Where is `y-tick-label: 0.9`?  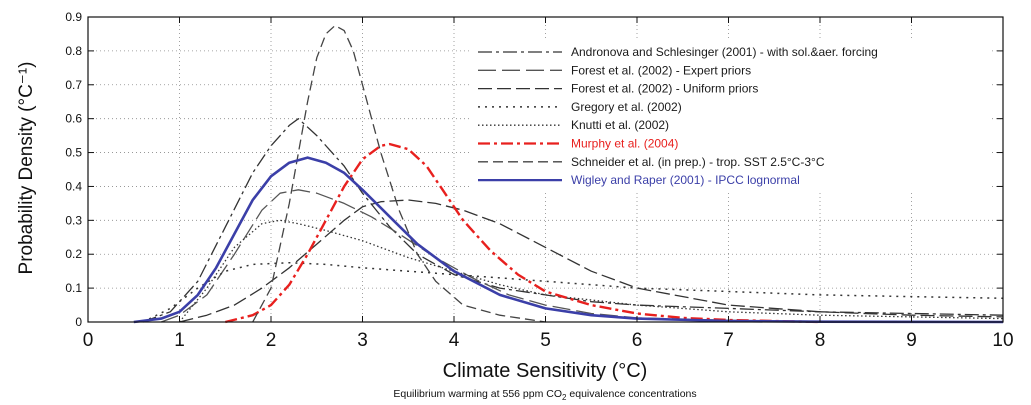 y-tick-label: 0.9 is located at coordinates (73, 17).